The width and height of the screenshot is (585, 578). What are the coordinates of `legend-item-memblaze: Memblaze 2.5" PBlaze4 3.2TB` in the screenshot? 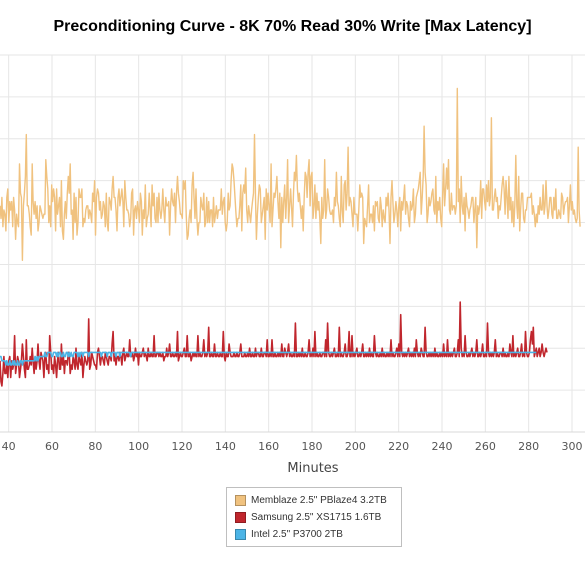 It's located at (311, 500).